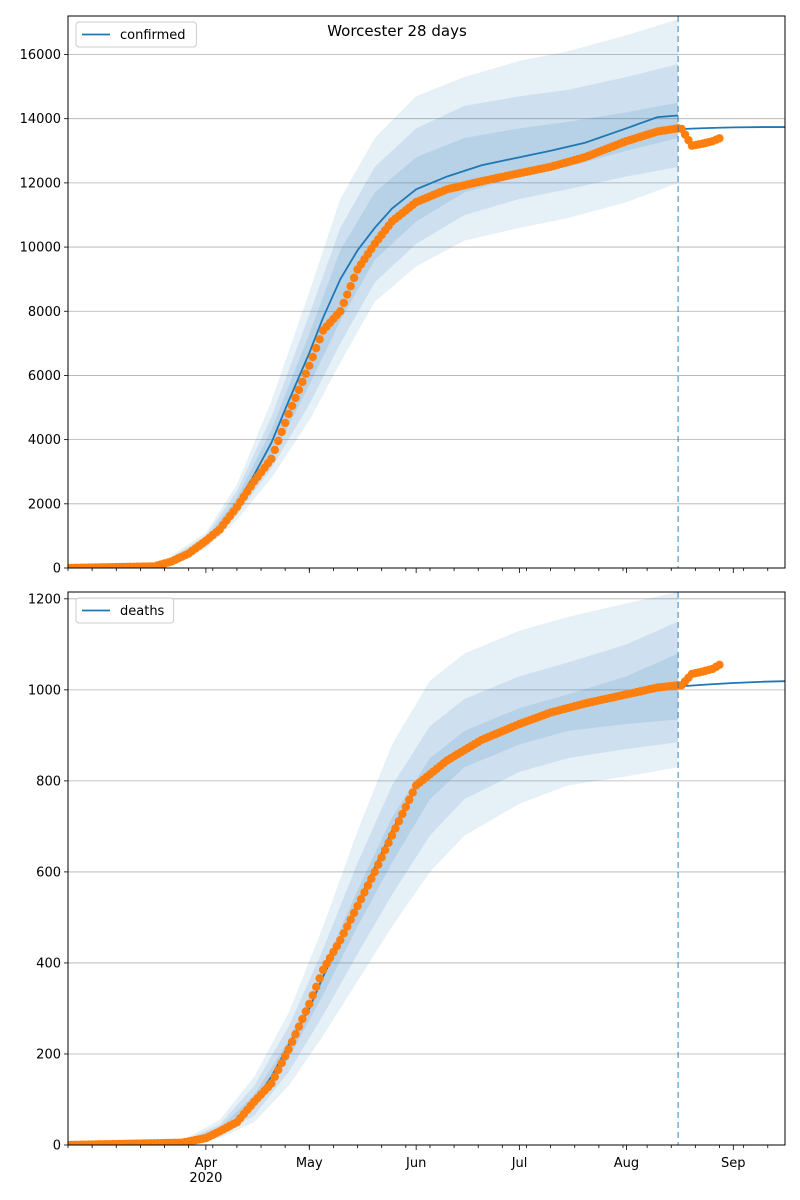 The image size is (800, 1200). I want to click on y-tick-label: 16000, so click(40, 55).